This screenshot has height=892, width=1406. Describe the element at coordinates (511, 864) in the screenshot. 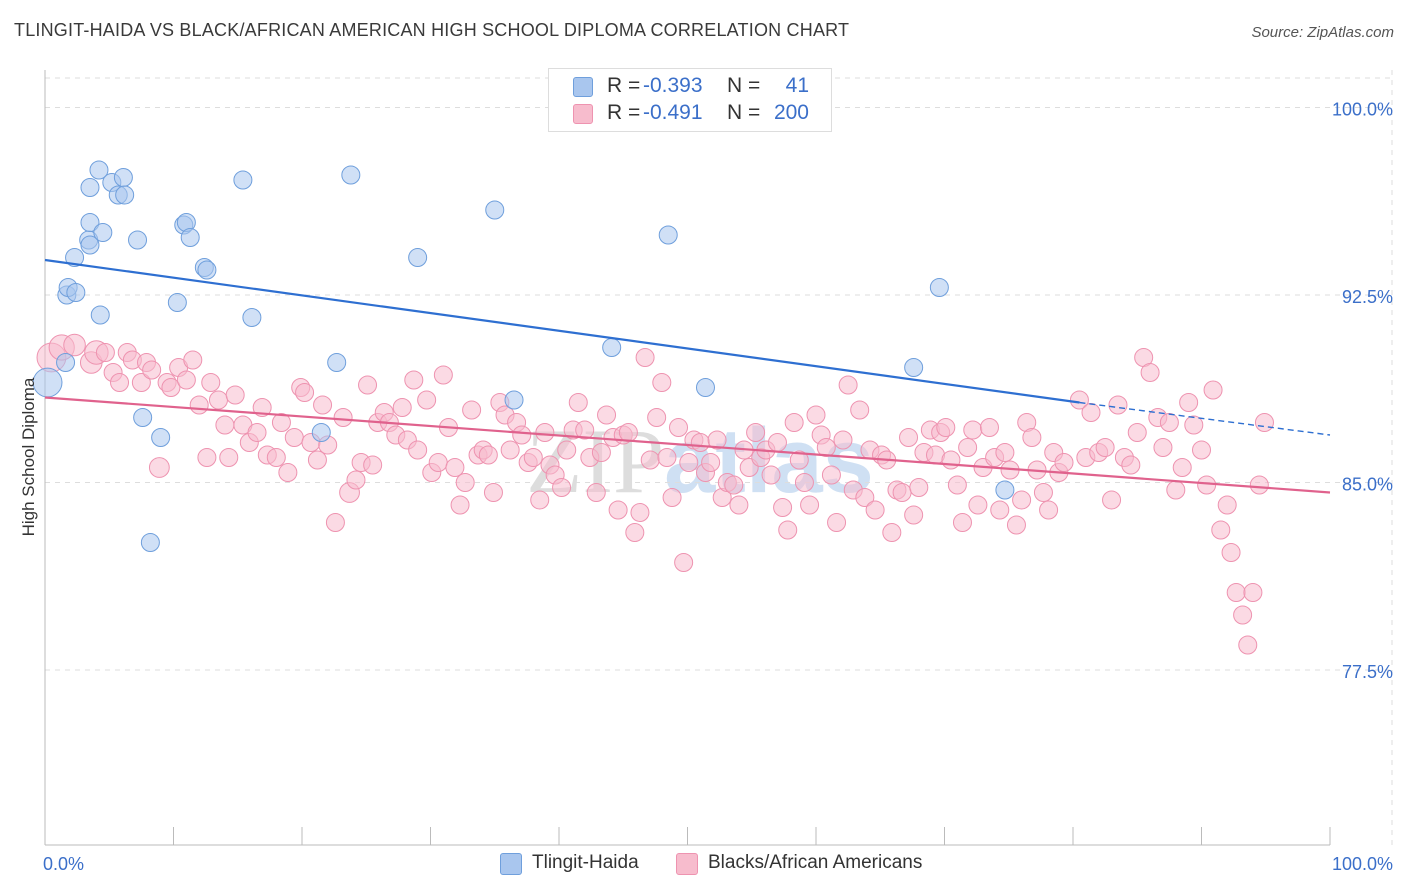

I see `bottom-swatch-blue` at that location.